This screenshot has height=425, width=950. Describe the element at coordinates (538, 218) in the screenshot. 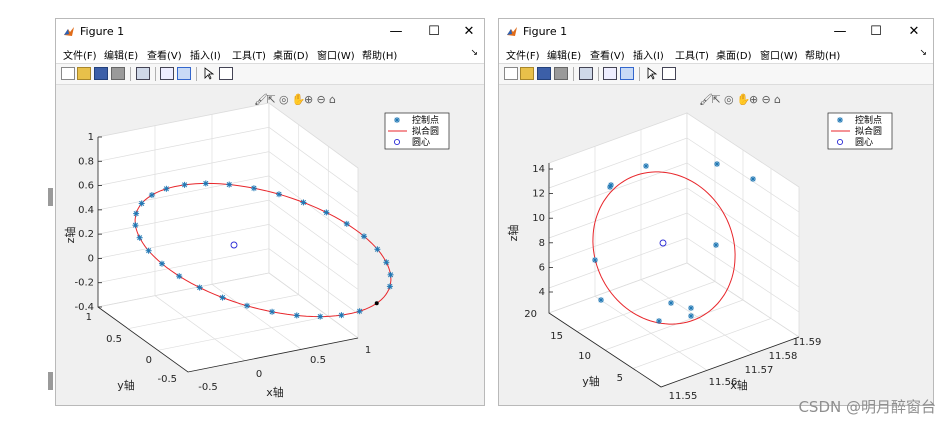

I see `z-tick-label: 10` at that location.